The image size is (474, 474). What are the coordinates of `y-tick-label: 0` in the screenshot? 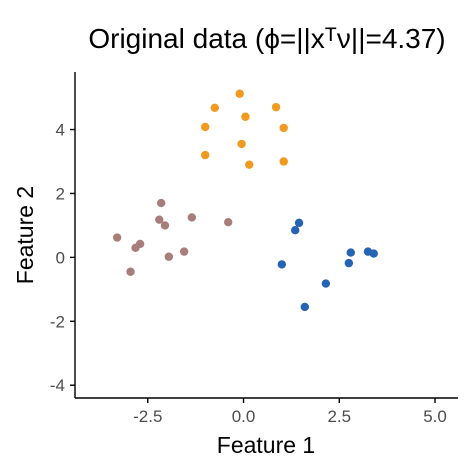 It's located at (60, 257).